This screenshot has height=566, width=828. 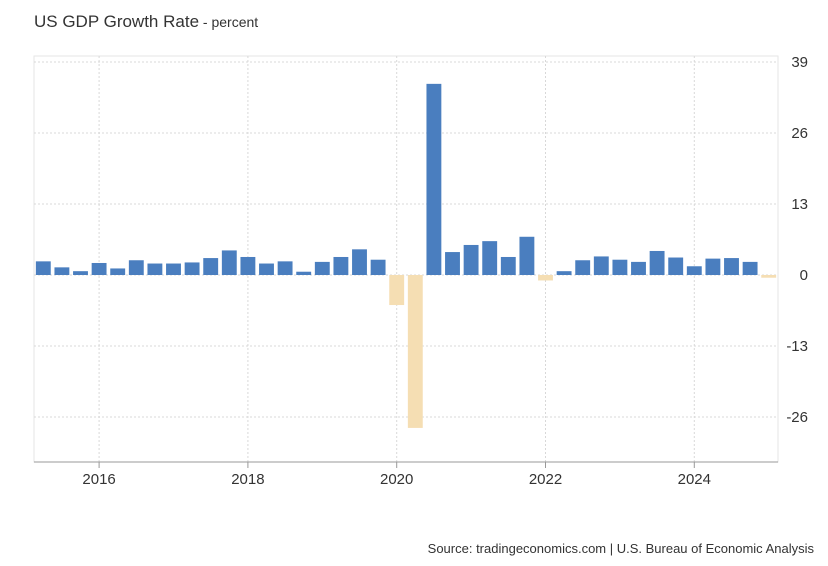 I want to click on bar-2022-q3, so click(x=583, y=267).